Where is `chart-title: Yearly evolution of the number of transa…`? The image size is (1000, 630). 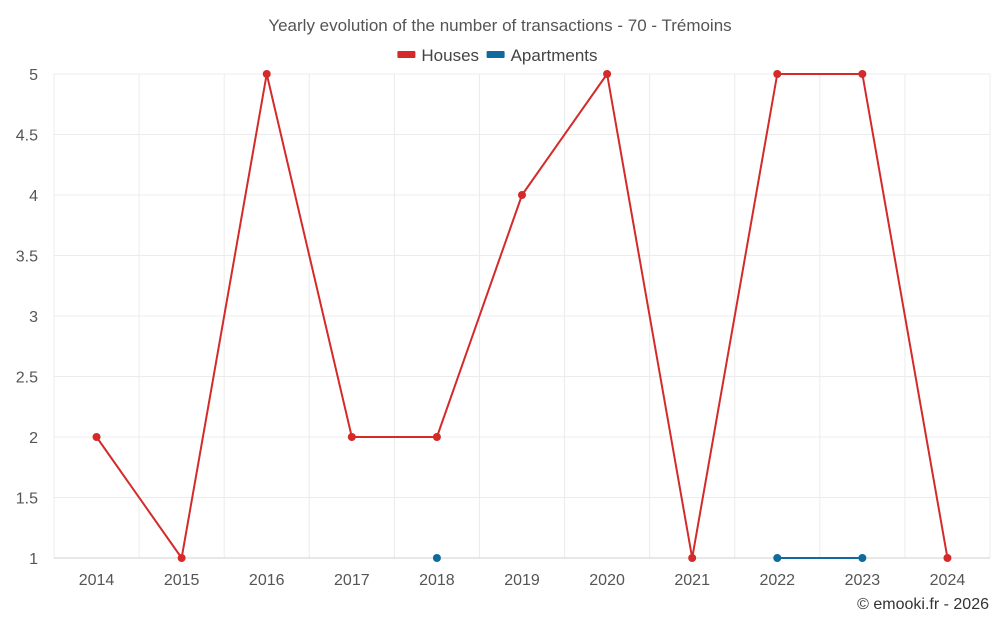 chart-title: Yearly evolution of the number of transa… is located at coordinates (499, 25).